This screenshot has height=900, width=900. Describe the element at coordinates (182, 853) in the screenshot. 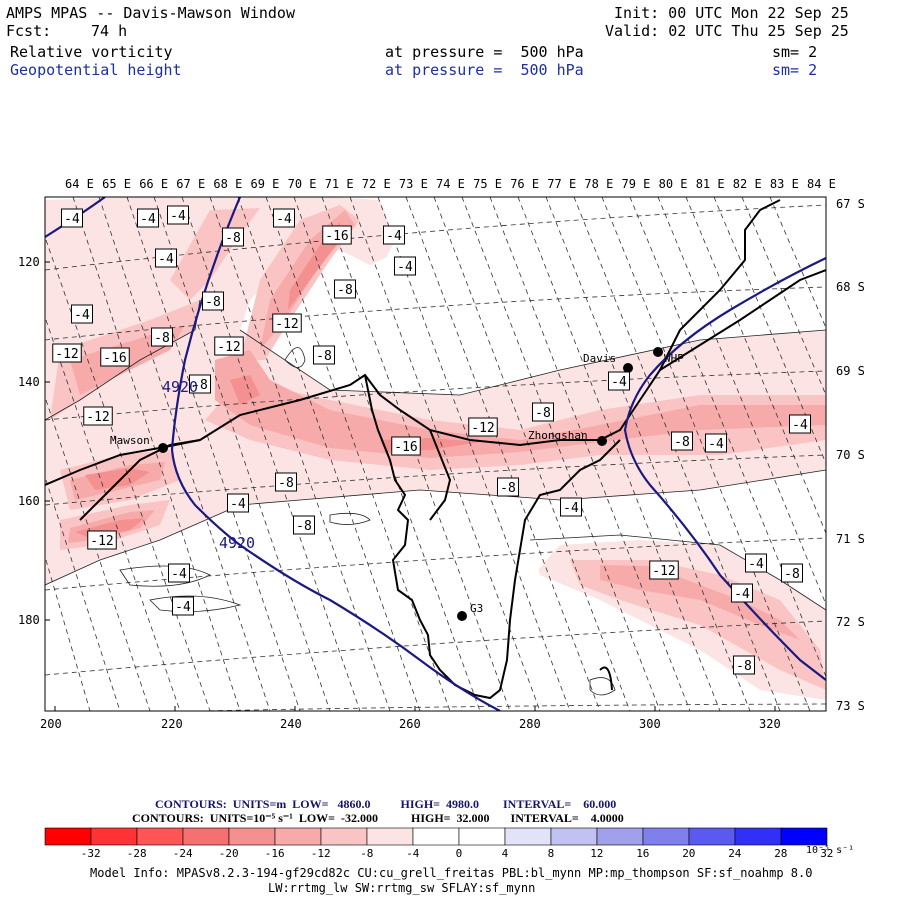

I see `colorbar-tick: -24` at that location.